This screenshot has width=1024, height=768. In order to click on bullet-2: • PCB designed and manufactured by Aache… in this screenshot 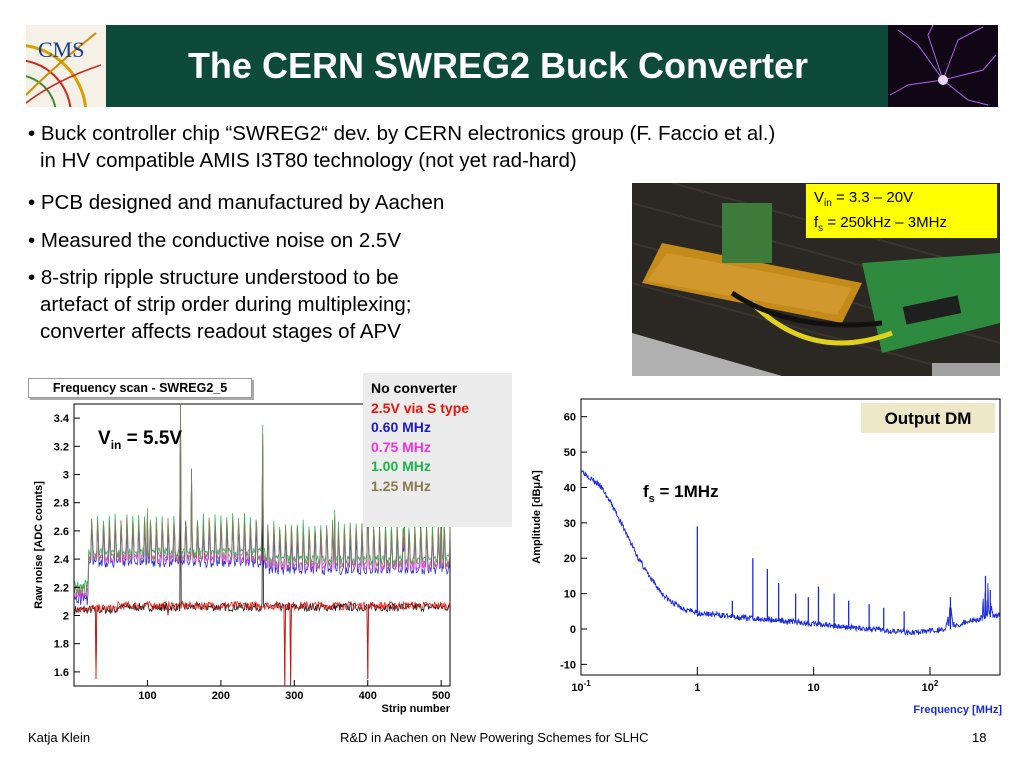, I will do `click(236, 202)`.